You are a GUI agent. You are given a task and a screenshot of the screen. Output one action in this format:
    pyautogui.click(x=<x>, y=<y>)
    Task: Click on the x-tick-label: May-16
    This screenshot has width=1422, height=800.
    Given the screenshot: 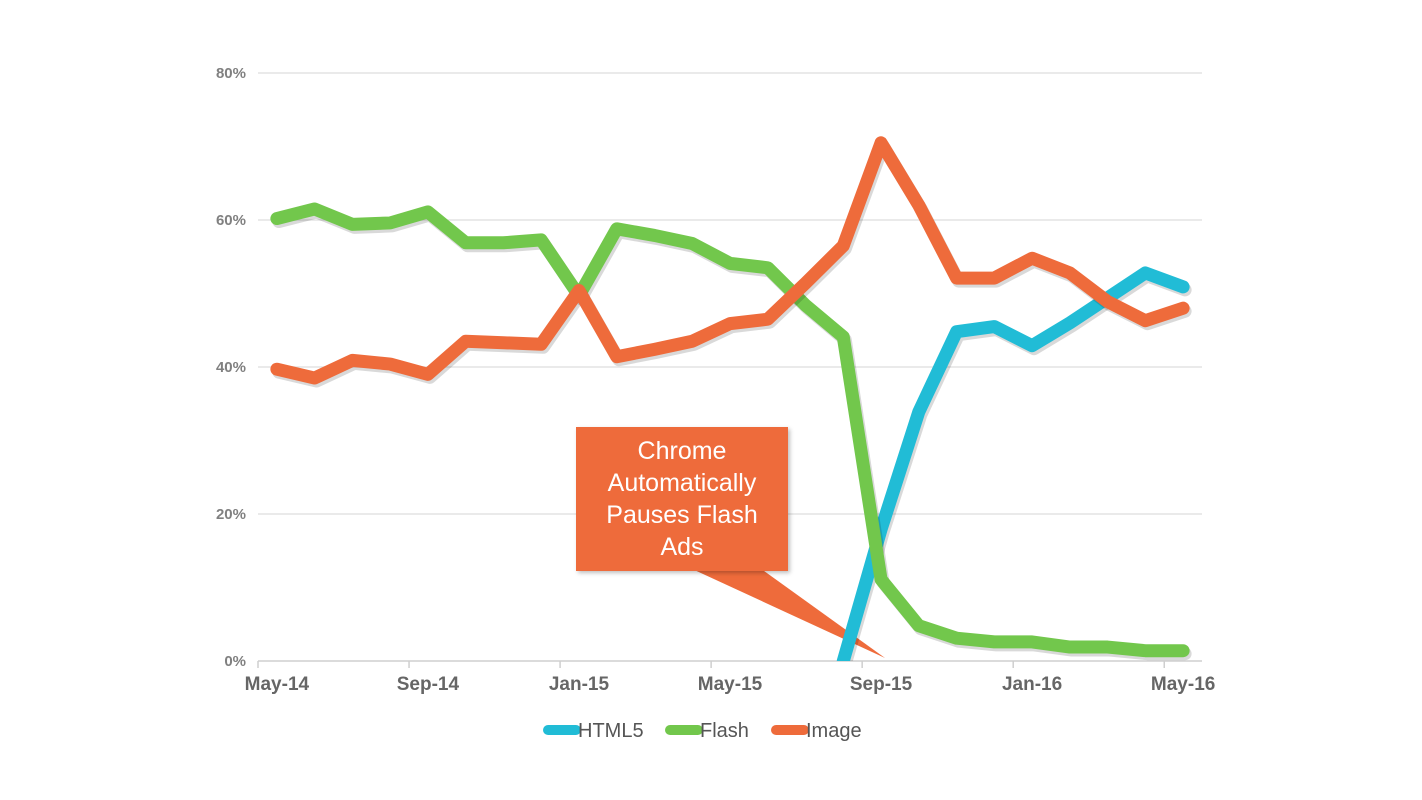 What is the action you would take?
    pyautogui.click(x=1183, y=684)
    